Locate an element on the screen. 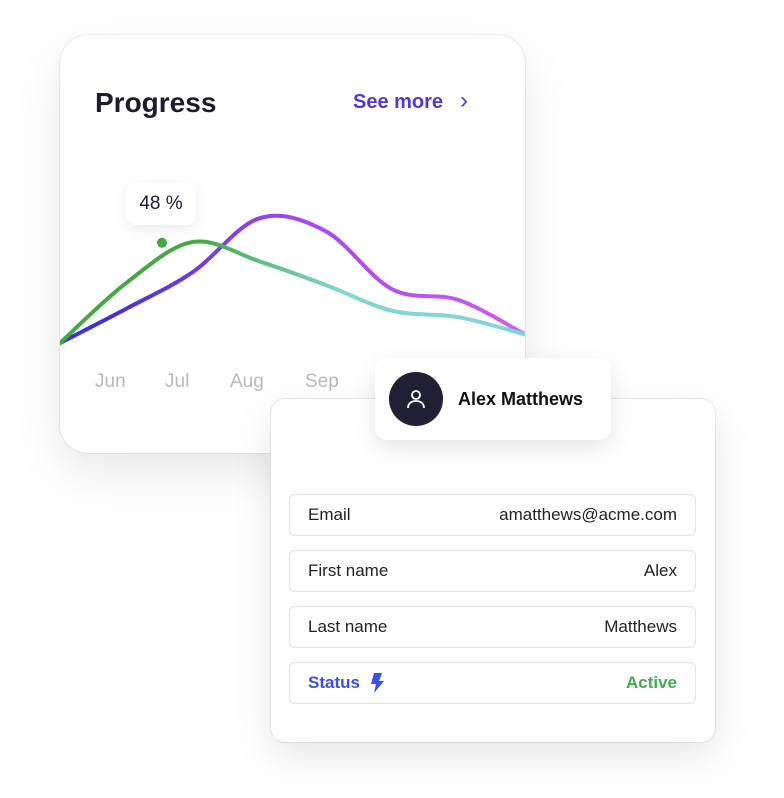  chevron-right-icon: › is located at coordinates (464, 100).